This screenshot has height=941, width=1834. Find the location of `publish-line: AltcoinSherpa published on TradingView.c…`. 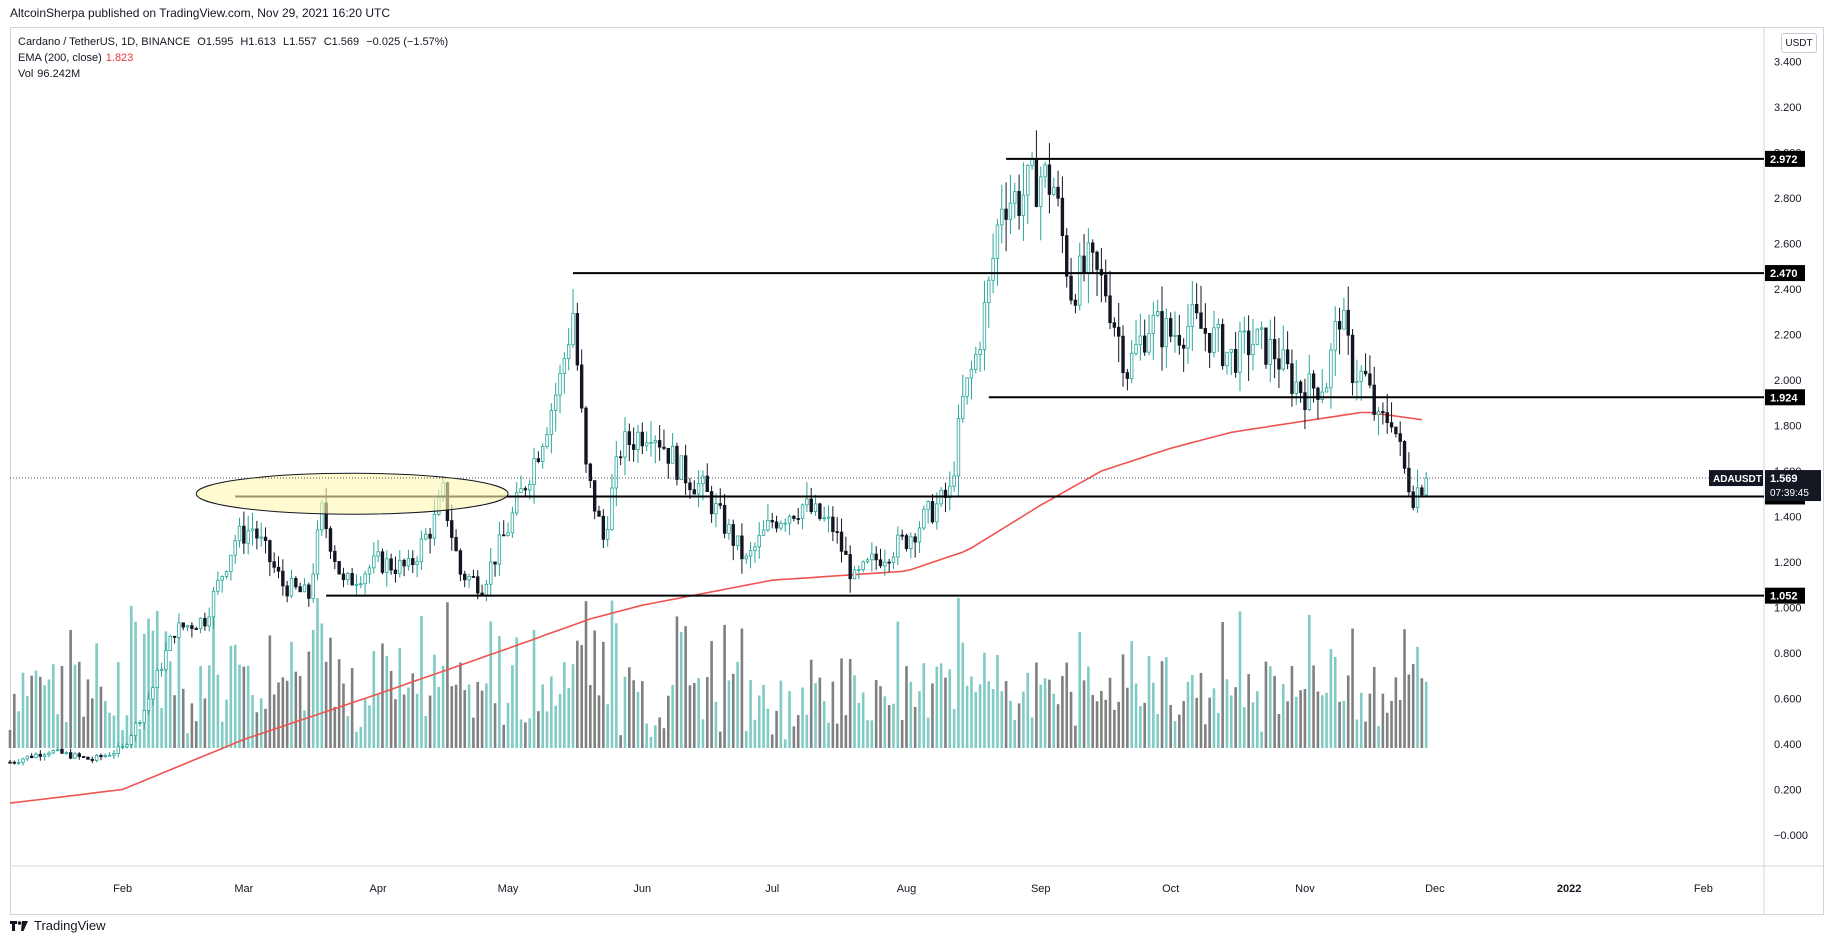

publish-line: AltcoinSherpa published on TradingView.c… is located at coordinates (200, 13).